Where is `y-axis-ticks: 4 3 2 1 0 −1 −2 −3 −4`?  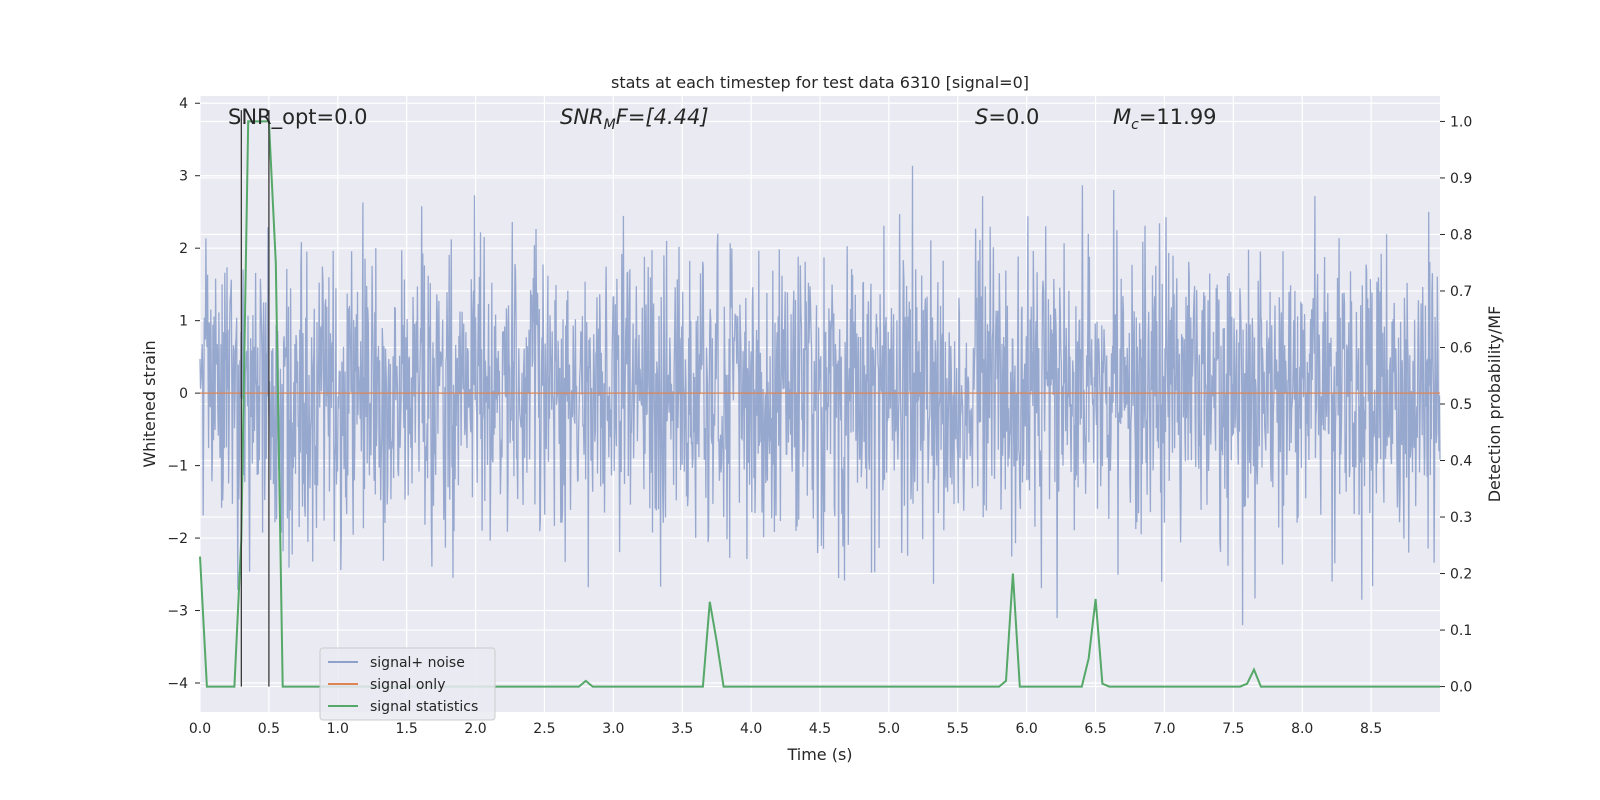
y-axis-ticks: 4 3 2 1 0 −1 −2 −3 −4 is located at coordinates (183, 394).